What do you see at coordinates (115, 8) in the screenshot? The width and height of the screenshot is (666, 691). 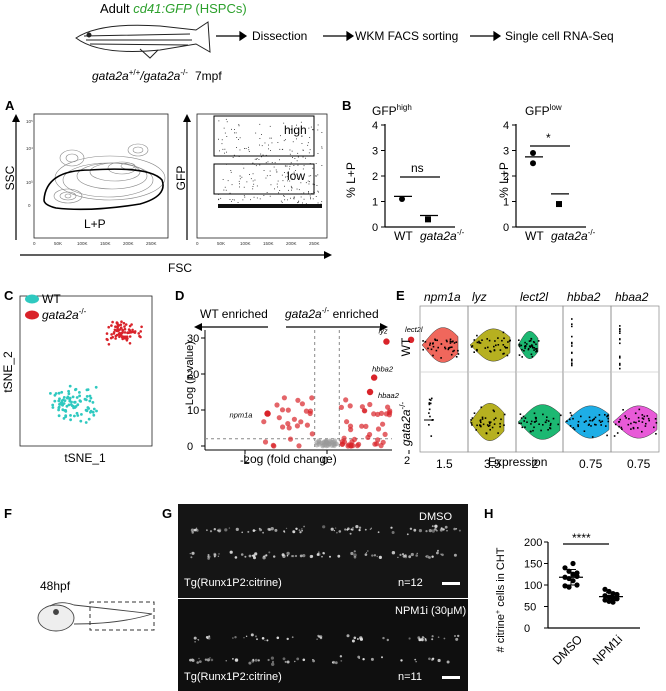 I see `header-adult: Adult` at bounding box center [115, 8].